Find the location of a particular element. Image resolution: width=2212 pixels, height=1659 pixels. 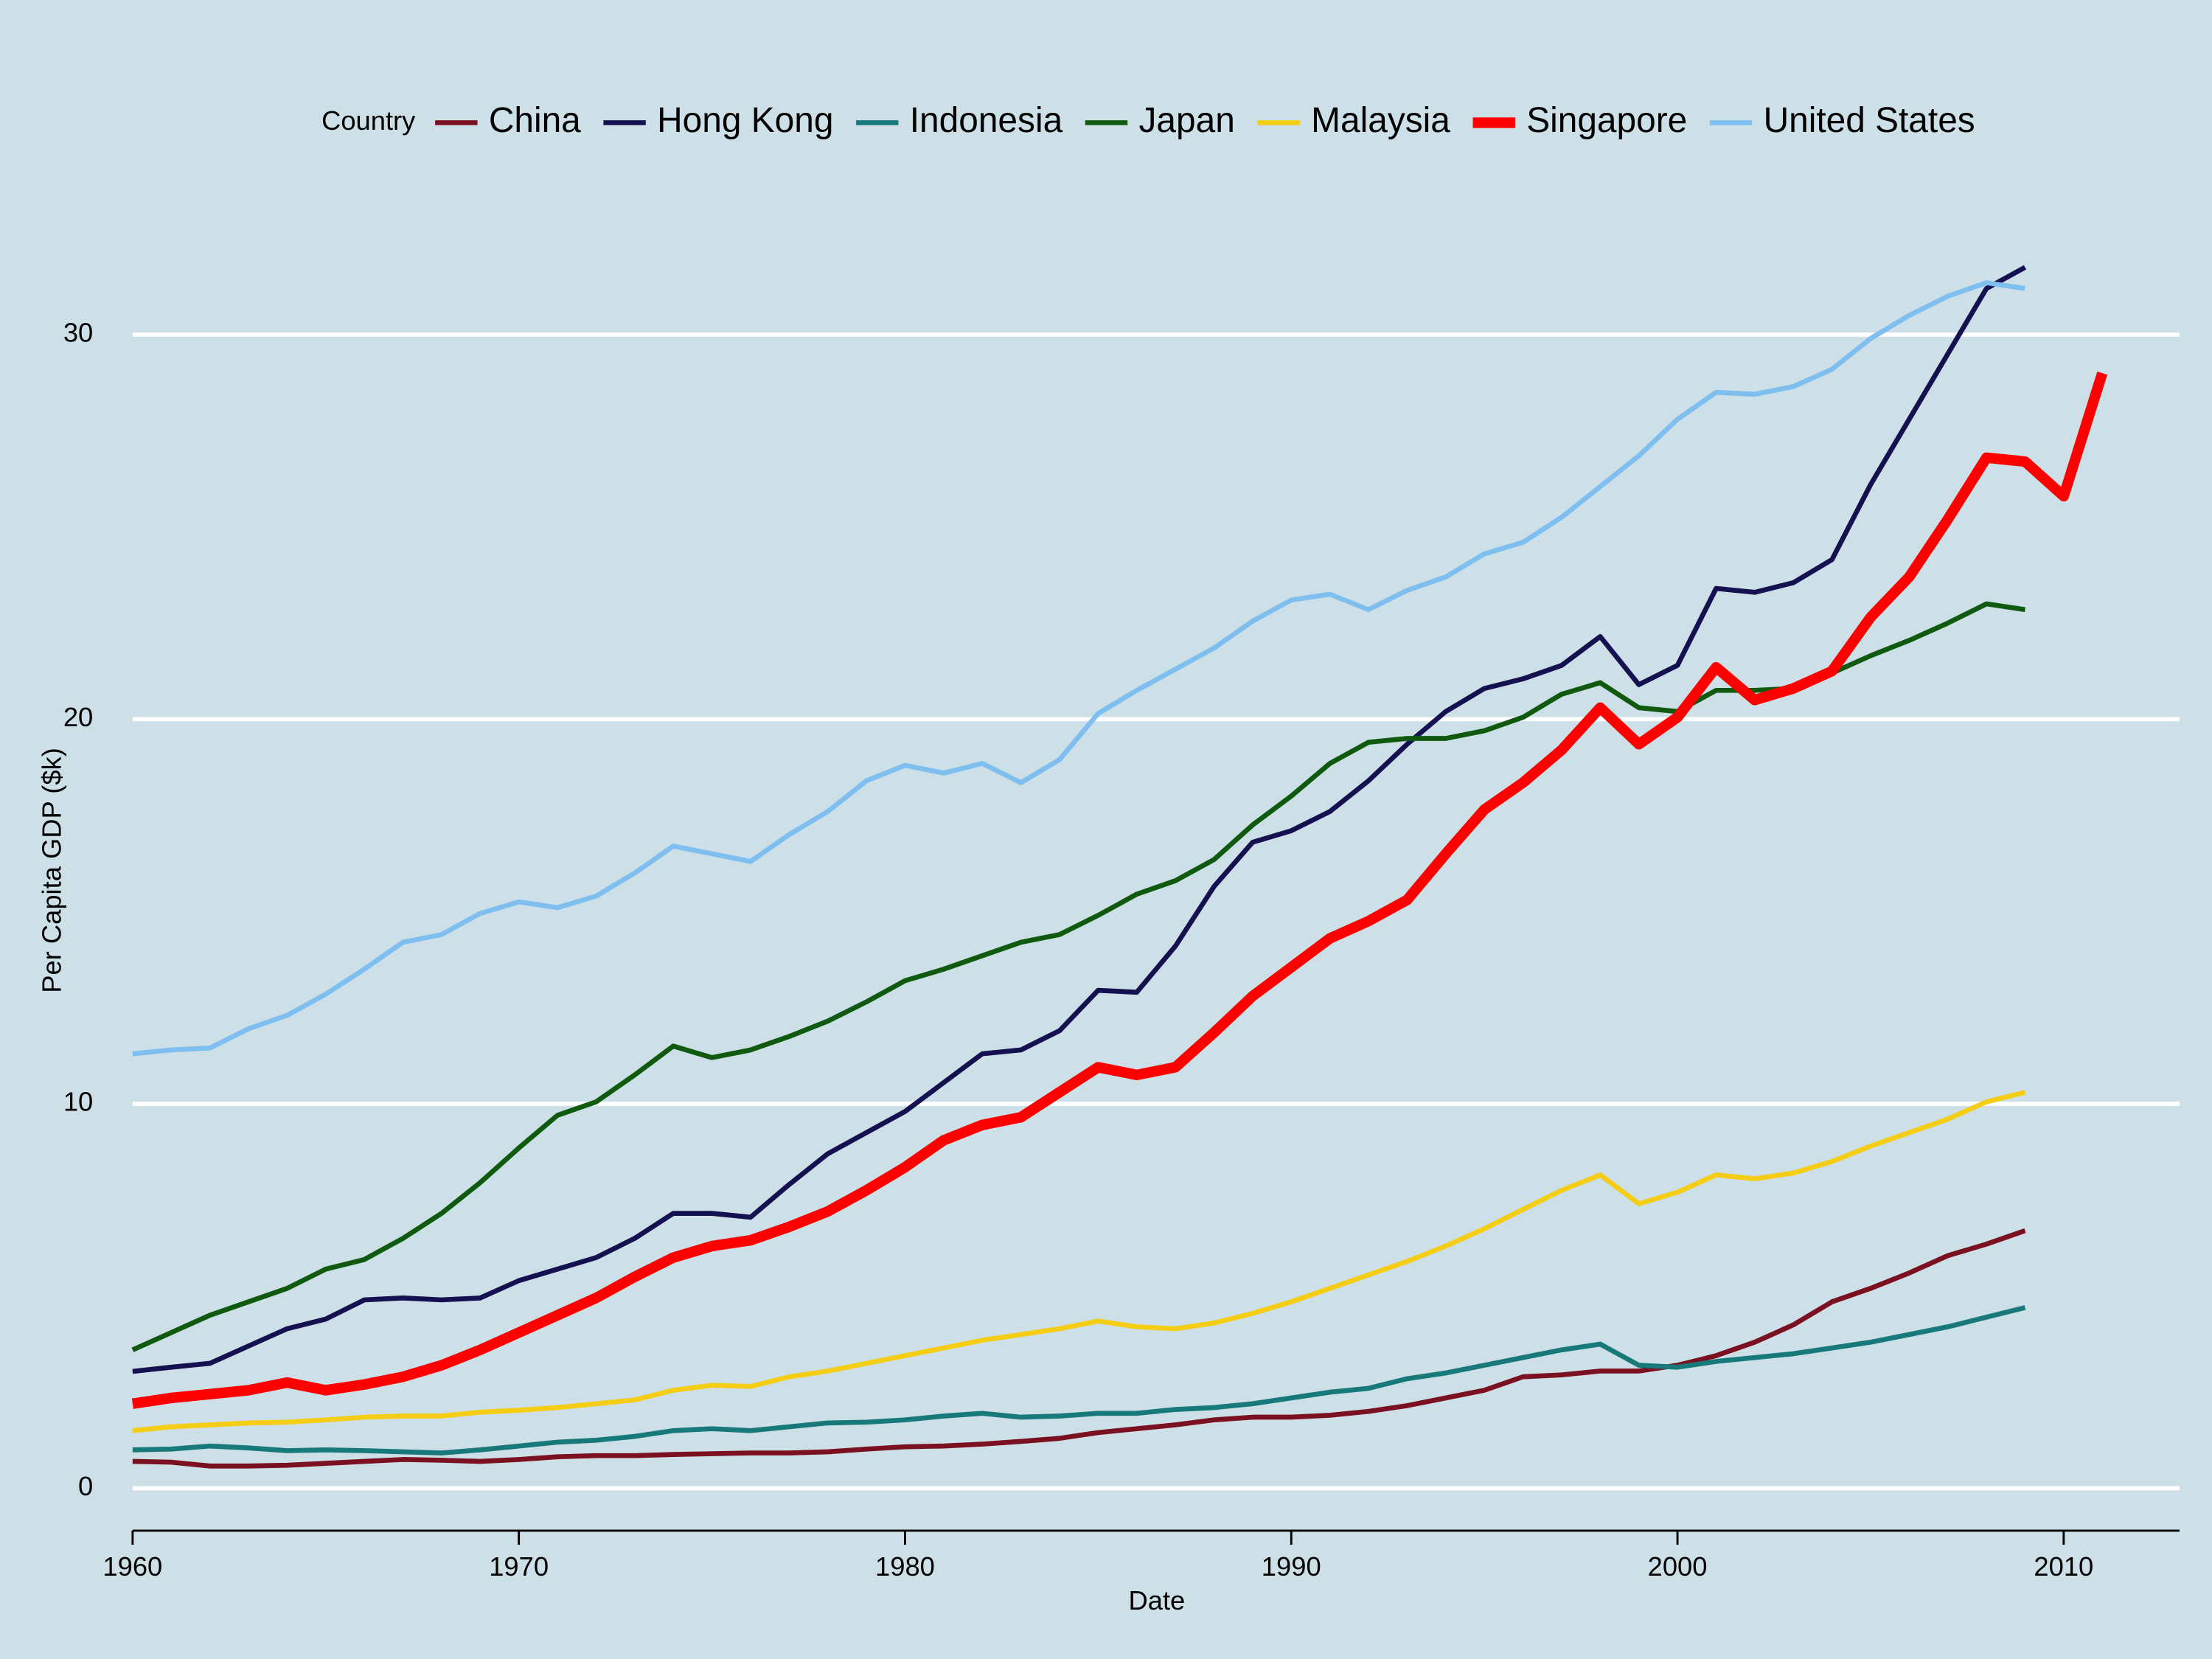

legend-label: Malaysia is located at coordinates (1380, 120).